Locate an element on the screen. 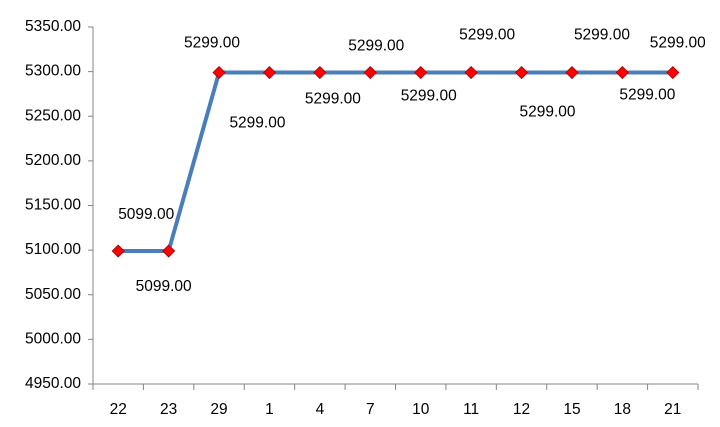 The width and height of the screenshot is (720, 427). x-tick-label: 1 is located at coordinates (269, 409).